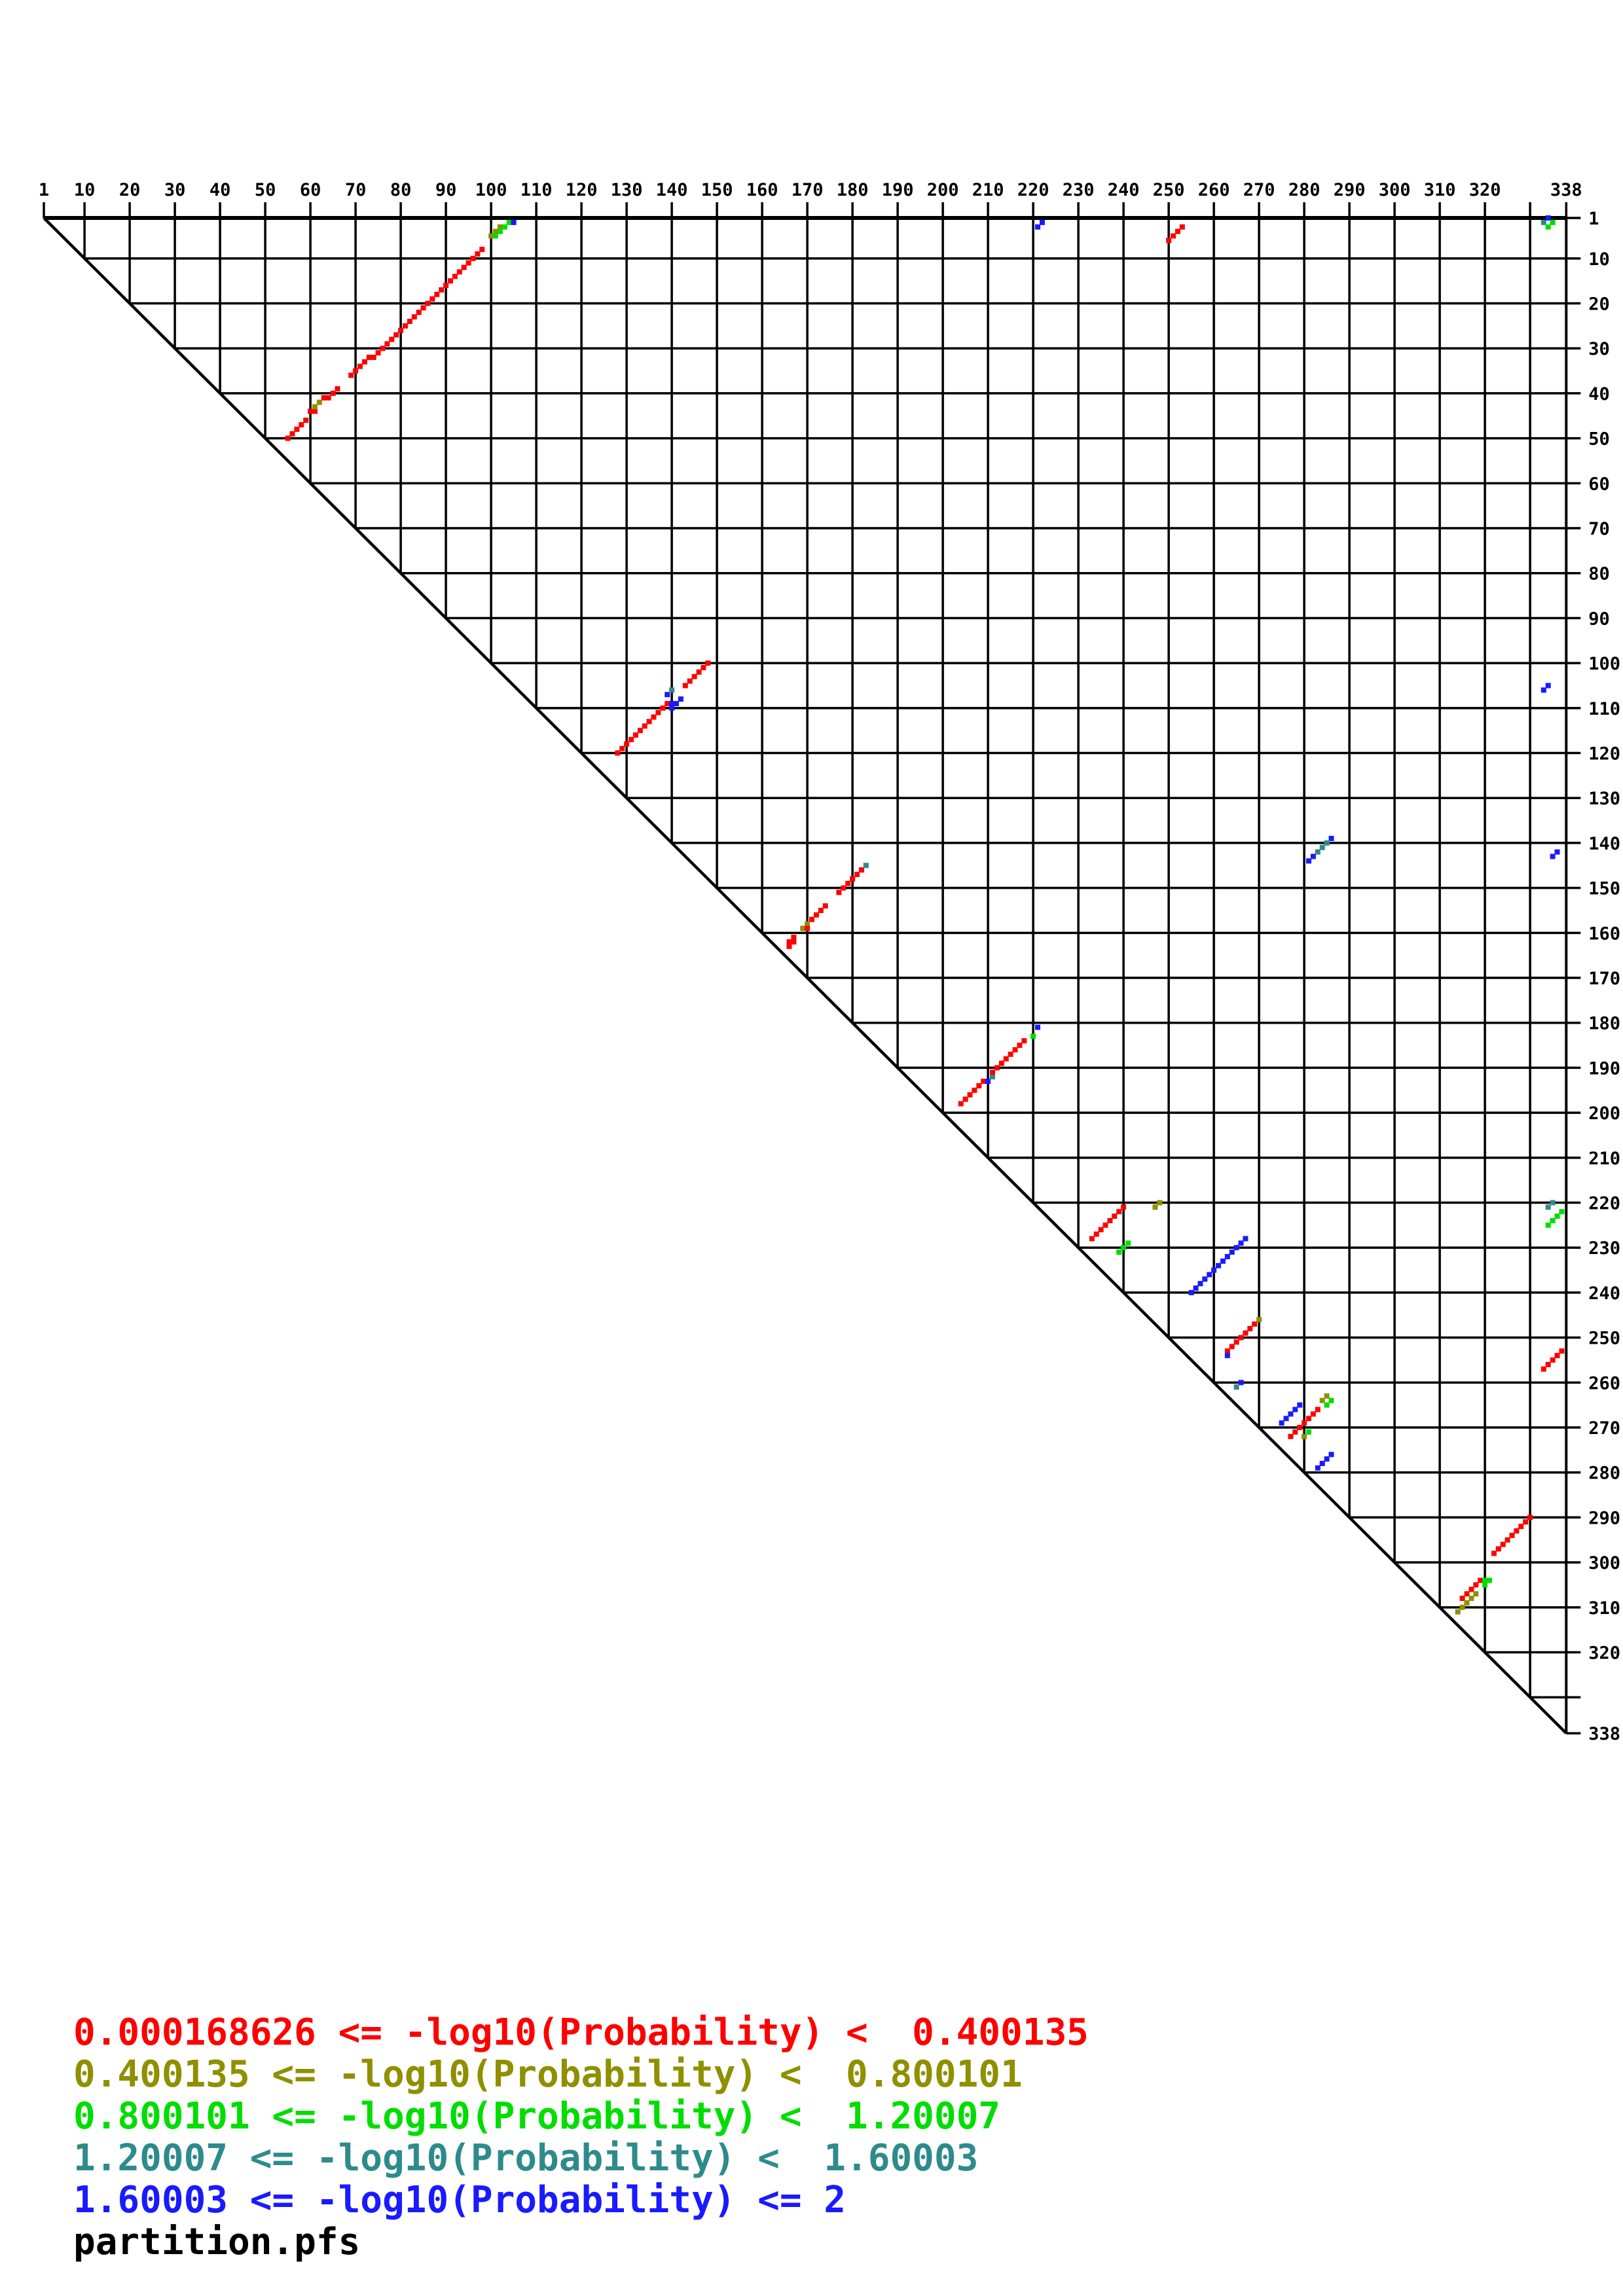 The width and height of the screenshot is (1623, 2296). What do you see at coordinates (1599, 439) in the screenshot?
I see `axis-tick-label: 50` at bounding box center [1599, 439].